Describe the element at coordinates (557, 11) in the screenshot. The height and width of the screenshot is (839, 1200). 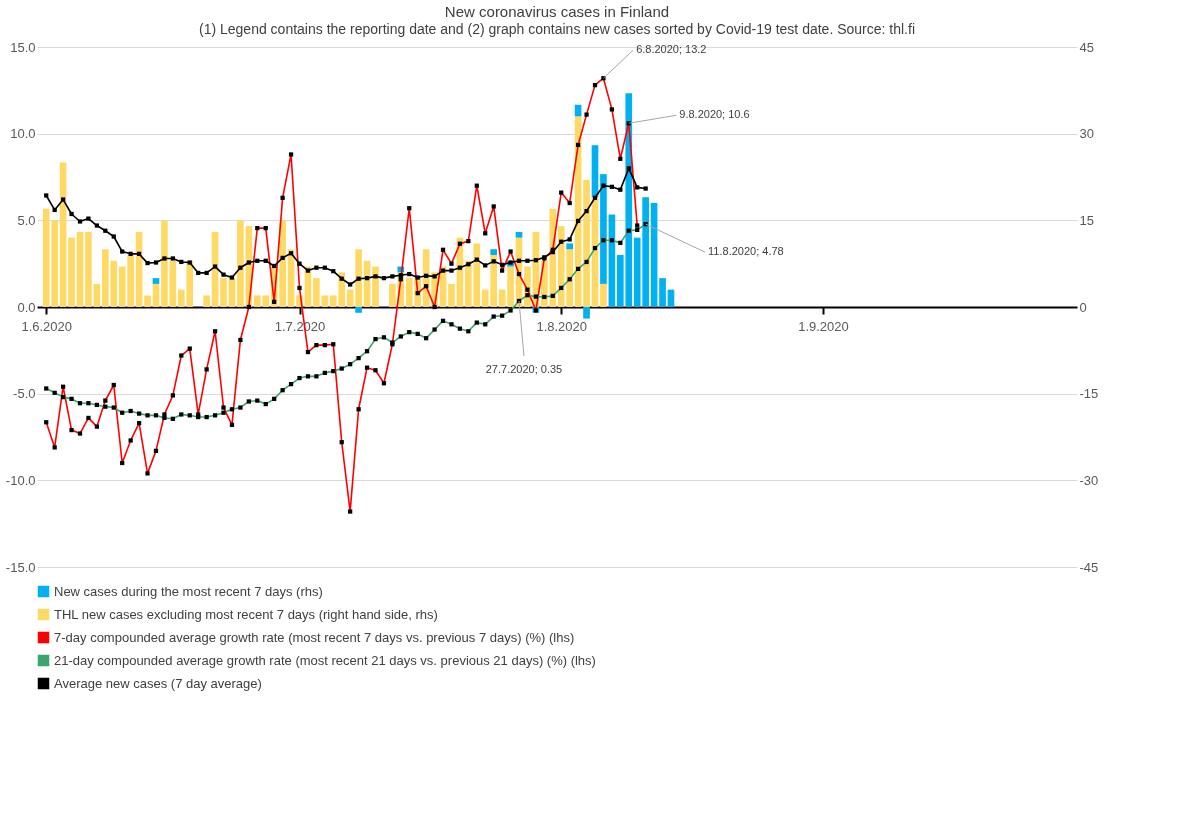
I see `chart-title: New coronavirus cases in Finland` at that location.